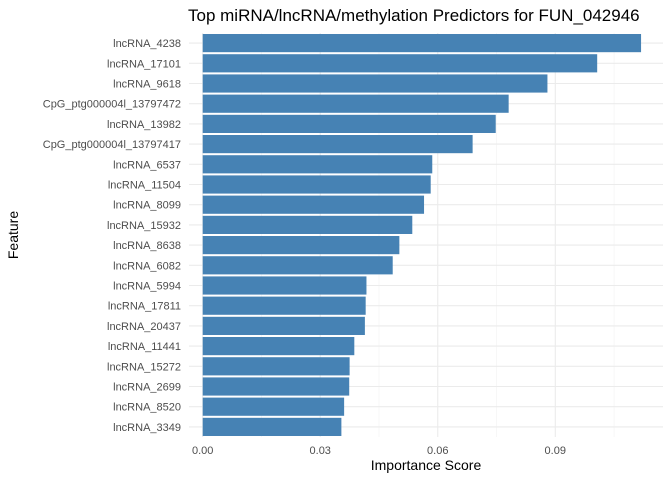 Image resolution: width=672 pixels, height=480 pixels. What do you see at coordinates (144, 226) in the screenshot?
I see `y-tick-label: lncRNA_15932` at bounding box center [144, 226].